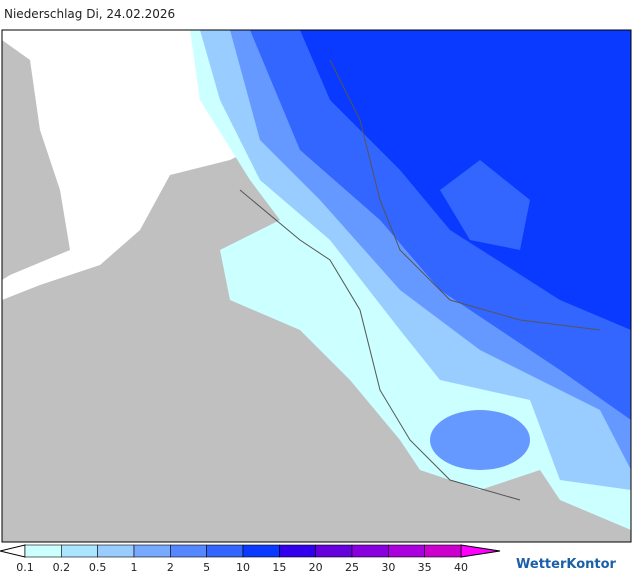 The height and width of the screenshot is (580, 633). What do you see at coordinates (36, 160) in the screenshot?
I see `uk-land` at bounding box center [36, 160].